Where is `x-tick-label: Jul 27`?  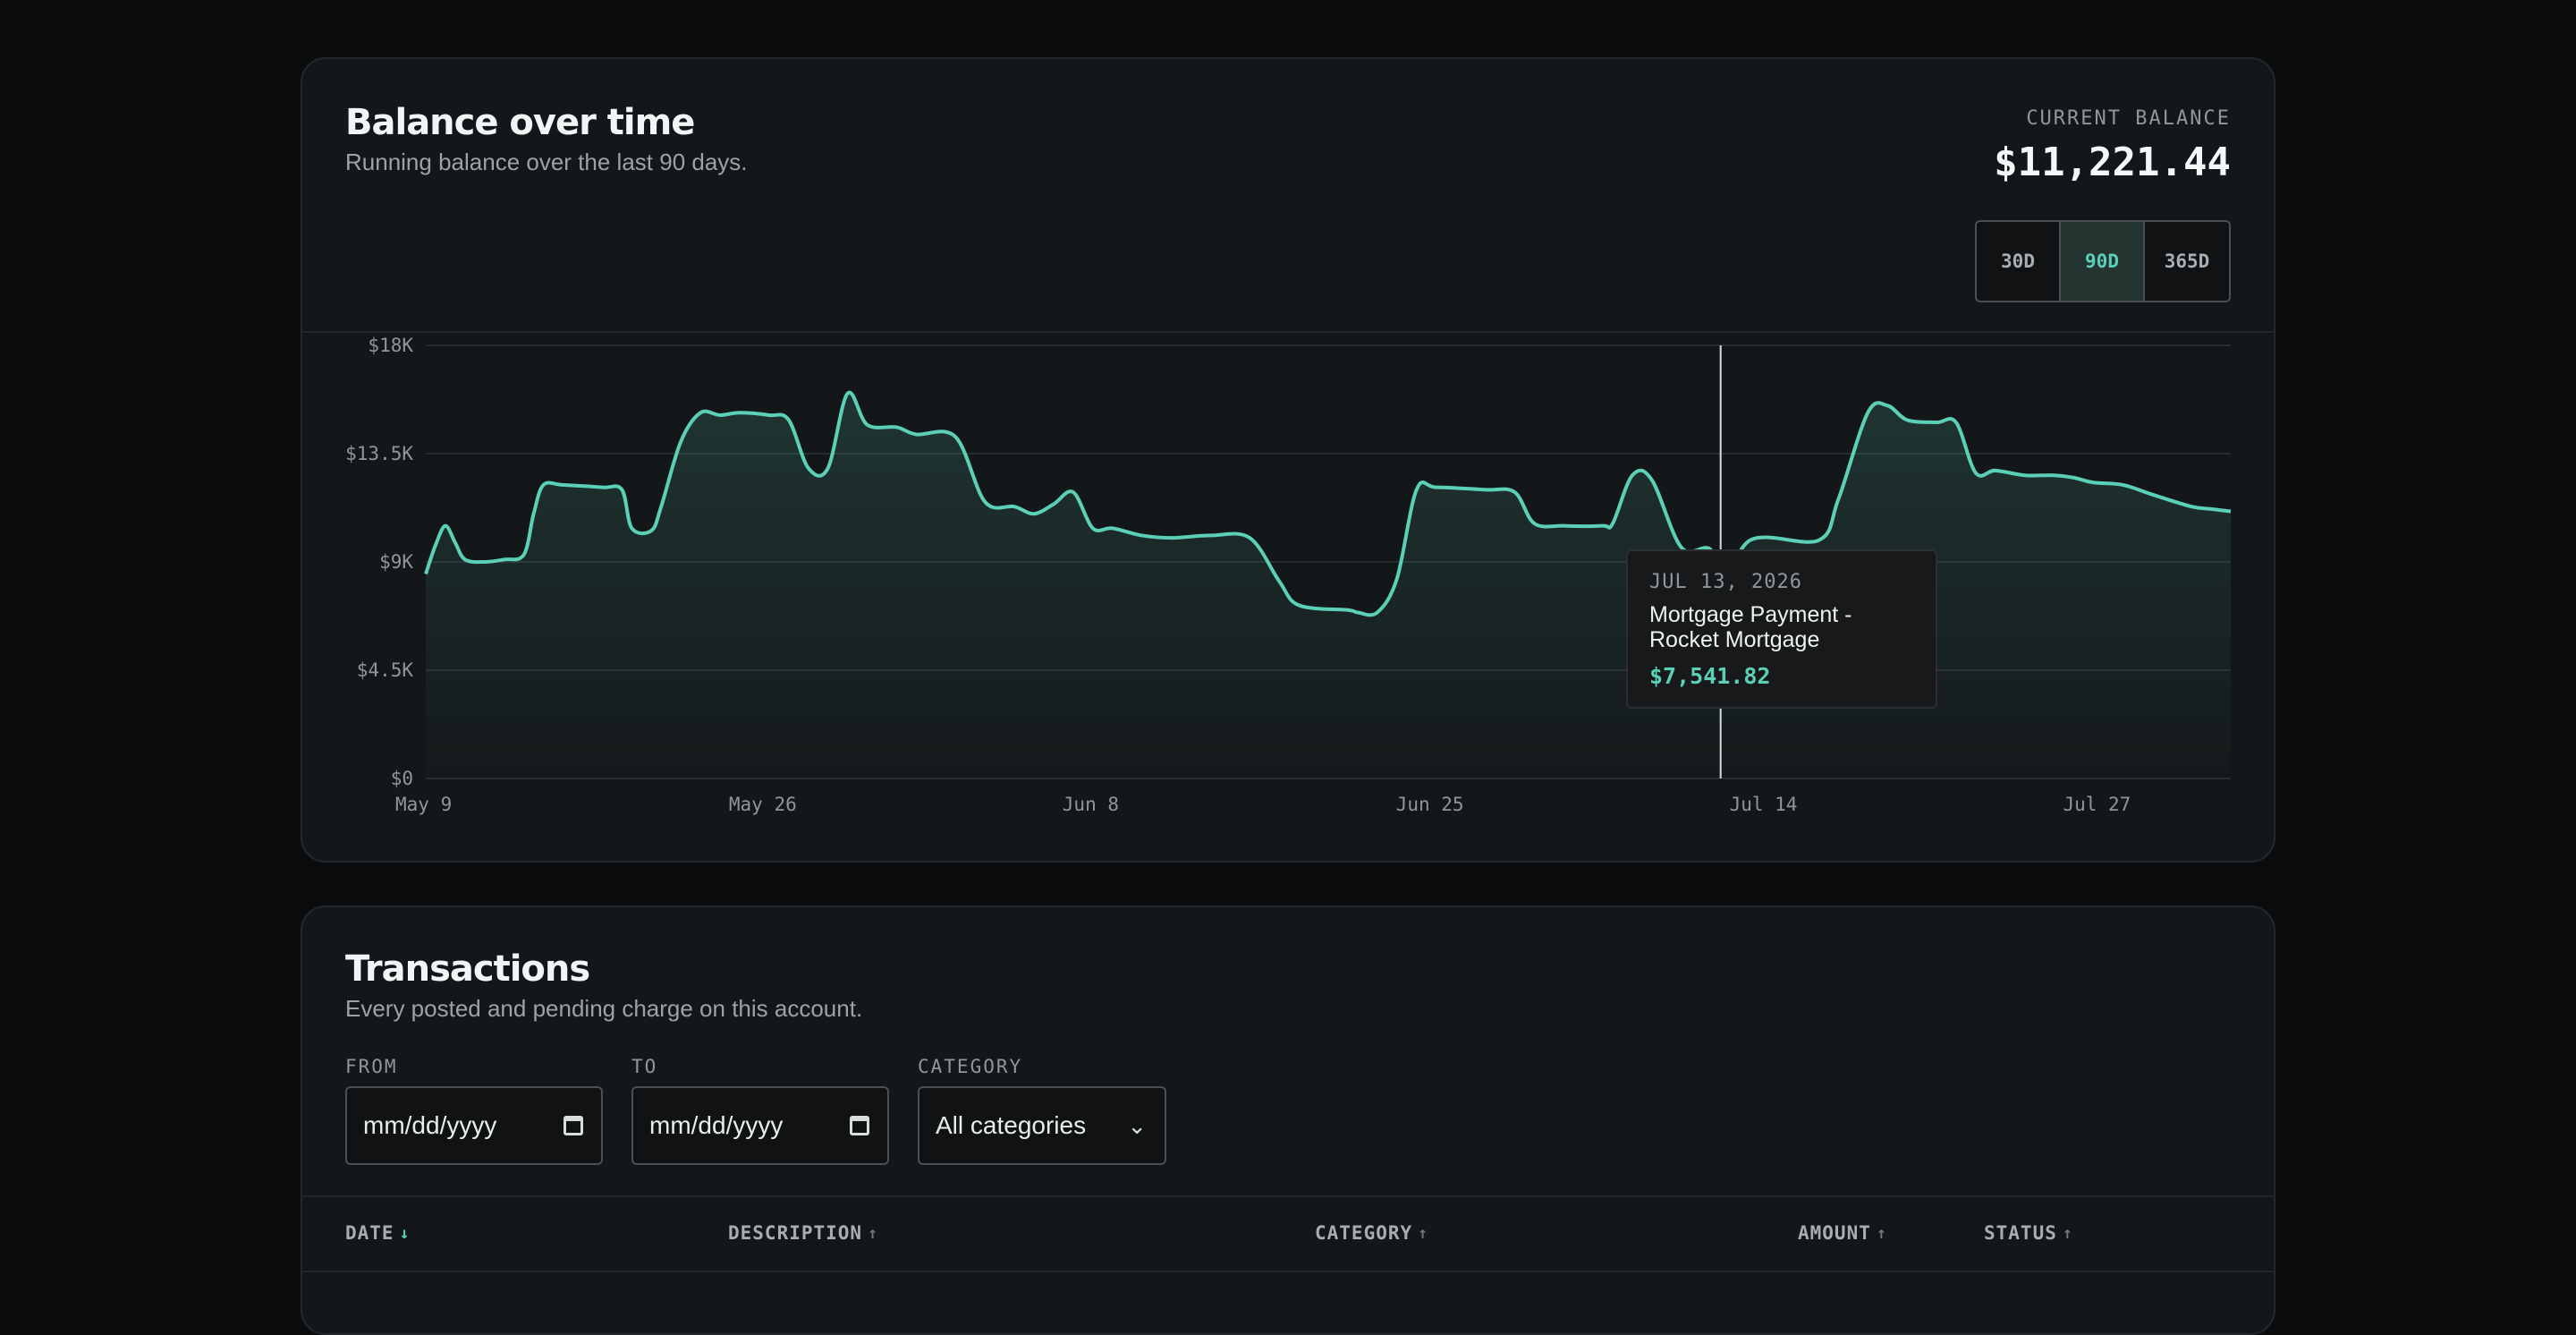 x-tick-label: Jul 27 is located at coordinates (2097, 804).